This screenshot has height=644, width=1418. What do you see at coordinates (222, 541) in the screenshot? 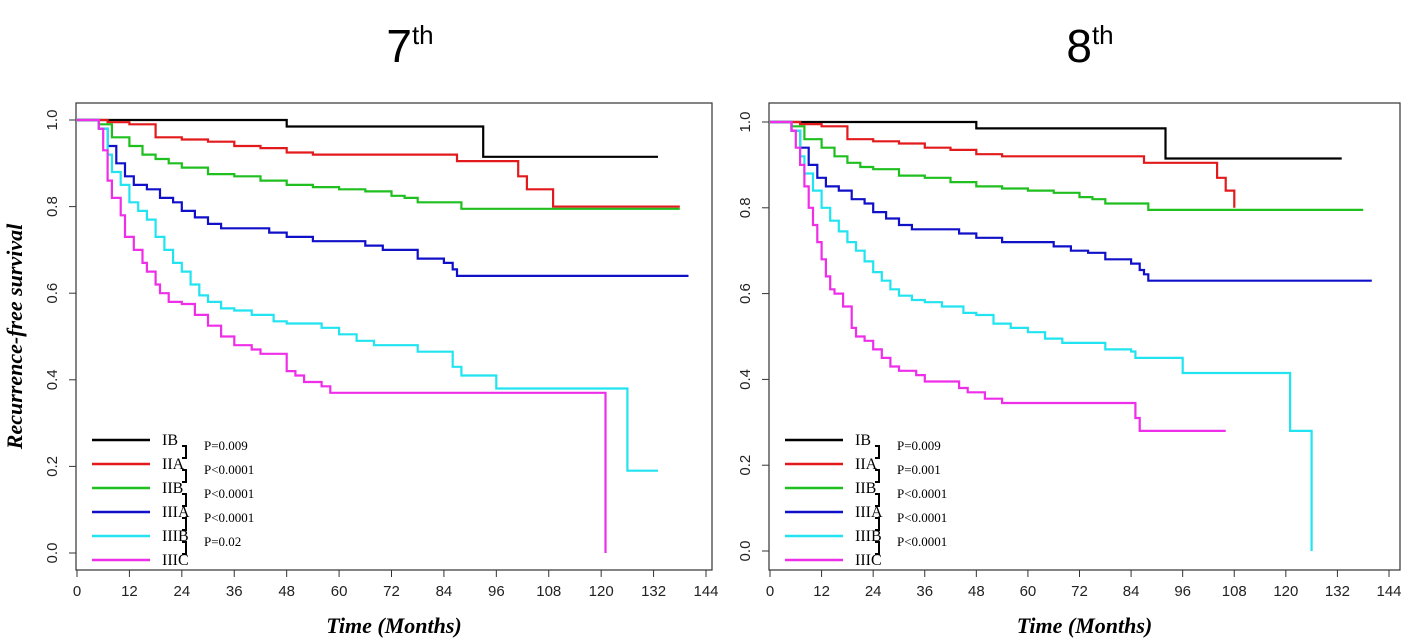
I see `pvalue-label: P=0.02` at bounding box center [222, 541].